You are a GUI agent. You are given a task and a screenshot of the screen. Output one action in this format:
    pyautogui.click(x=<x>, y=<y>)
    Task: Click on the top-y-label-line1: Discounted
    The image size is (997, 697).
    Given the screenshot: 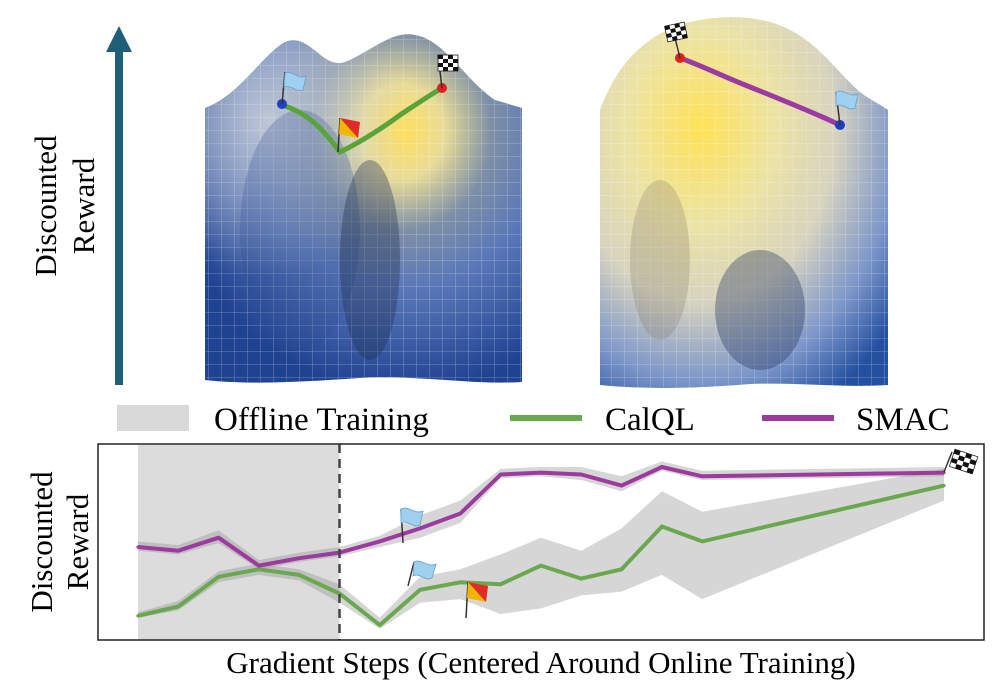 What is the action you would take?
    pyautogui.click(x=45, y=206)
    